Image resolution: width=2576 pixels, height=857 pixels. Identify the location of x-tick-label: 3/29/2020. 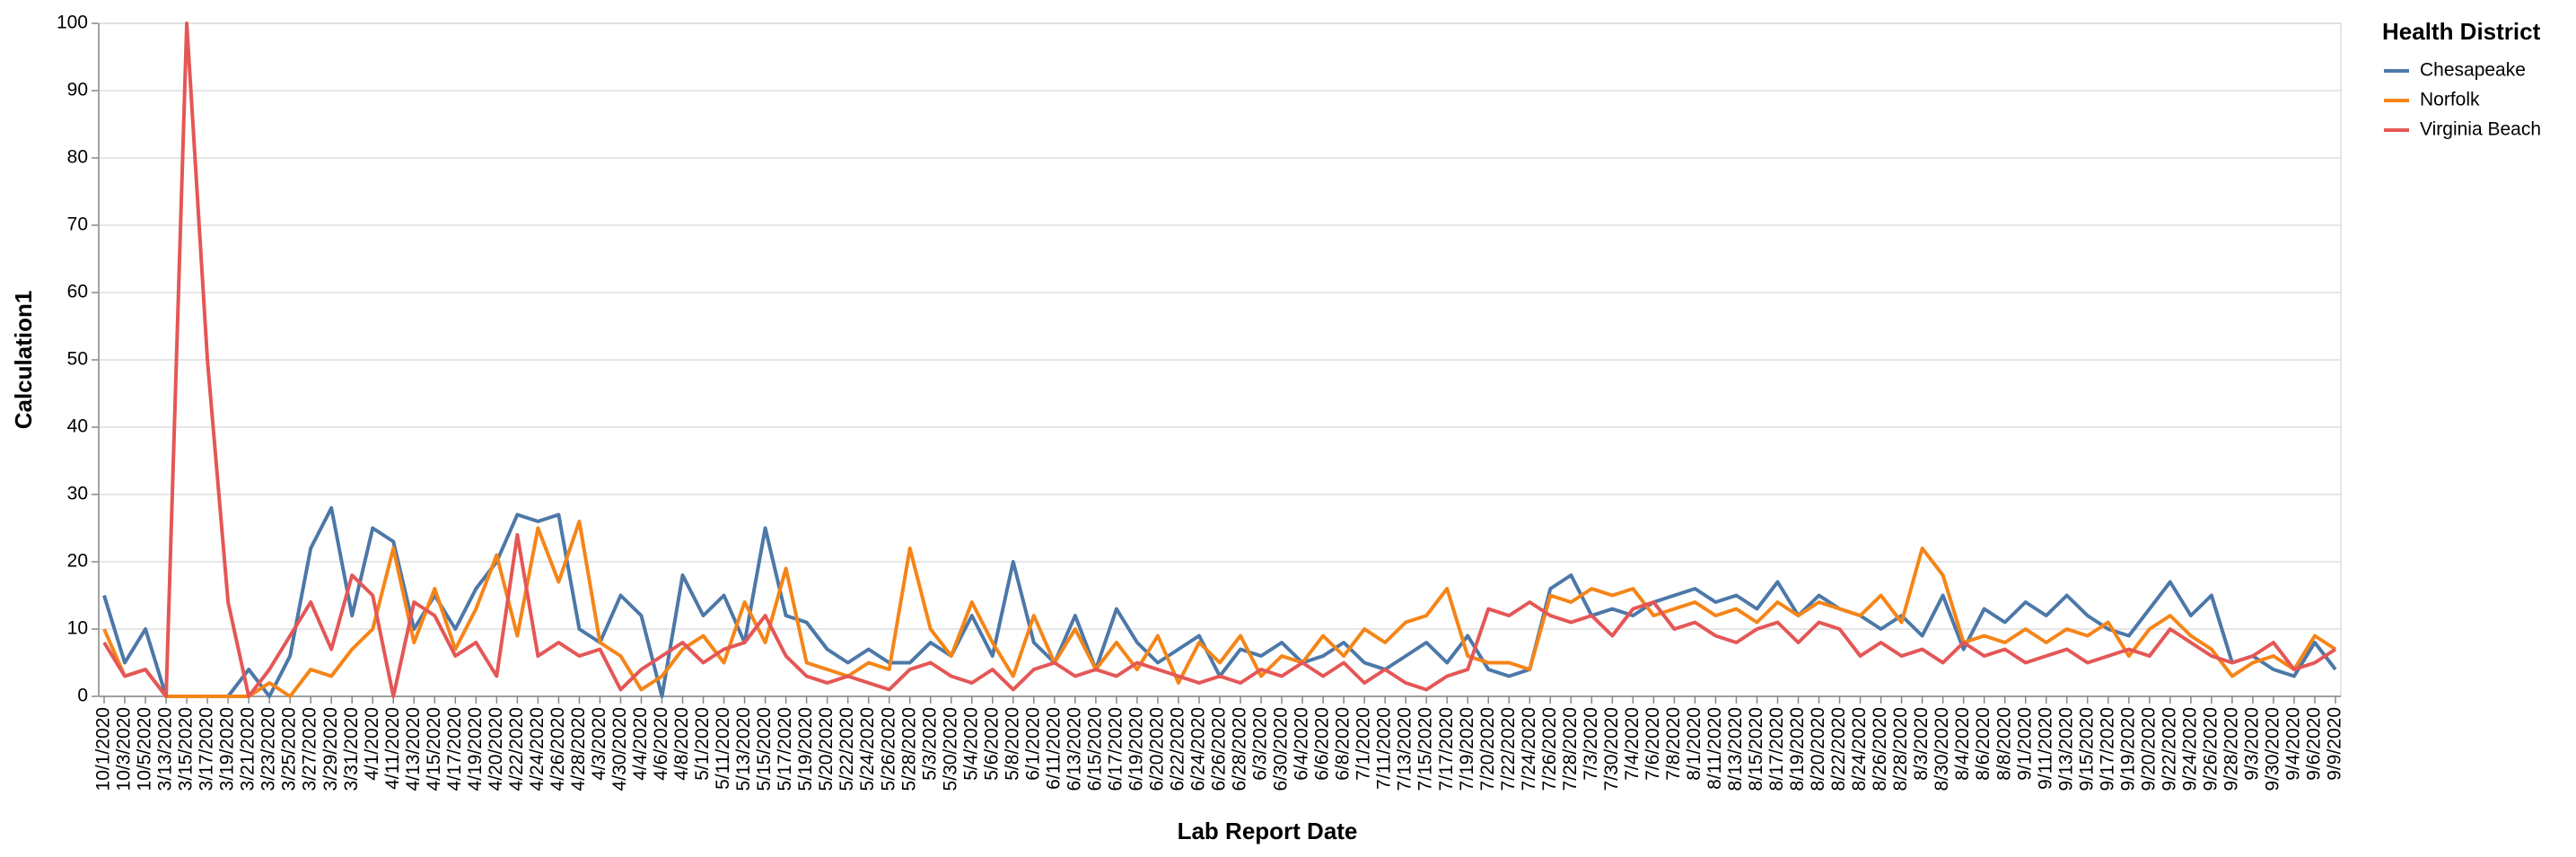
(330, 749).